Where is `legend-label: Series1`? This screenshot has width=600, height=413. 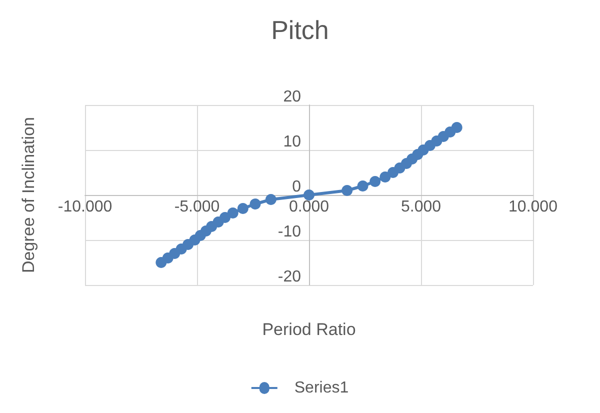 legend-label: Series1 is located at coordinates (321, 388).